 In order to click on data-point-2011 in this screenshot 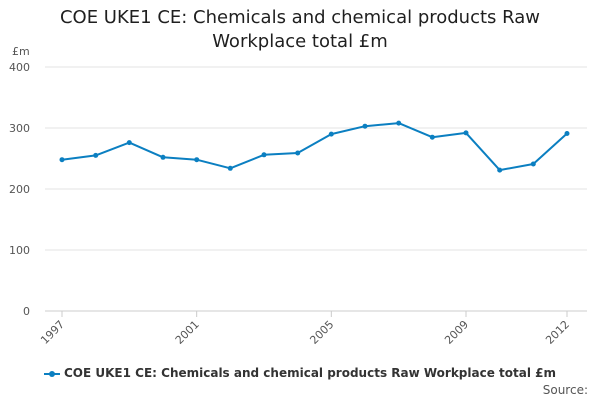, I will do `click(533, 164)`.